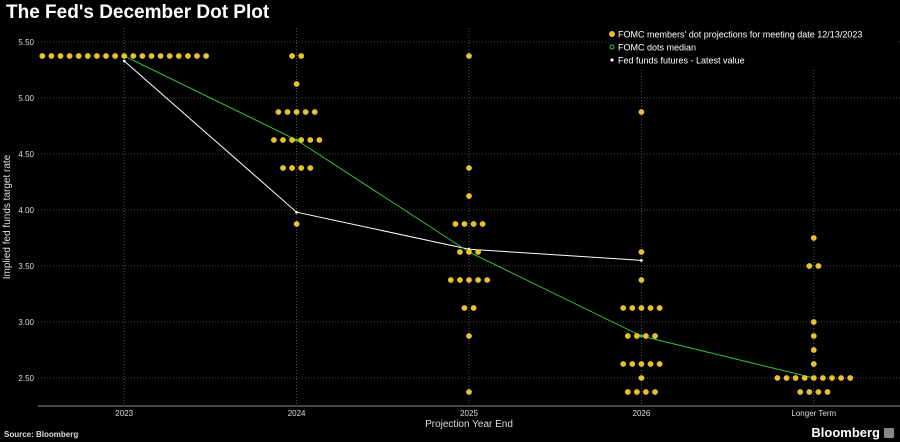 The image size is (900, 442). I want to click on legend-futures-marker, so click(612, 60).